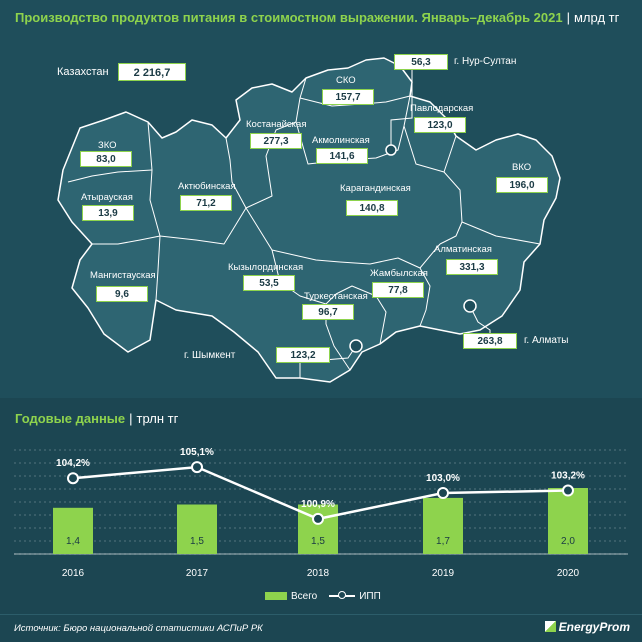 Image resolution: width=642 pixels, height=642 pixels. What do you see at coordinates (157, 418) in the screenshot?
I see `annual-unit: трлн тг` at bounding box center [157, 418].